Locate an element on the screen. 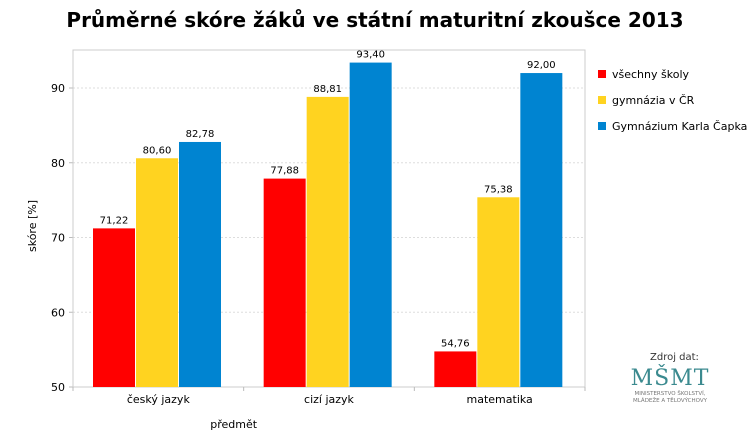 This screenshot has height=437, width=750. y-tick-label: 70 is located at coordinates (58, 238).